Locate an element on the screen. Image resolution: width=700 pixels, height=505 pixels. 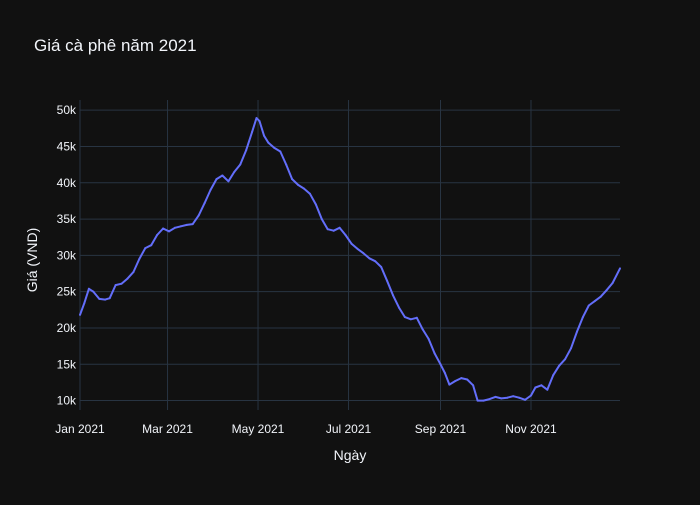
y-tick-label: 20k is located at coordinates (67, 328).